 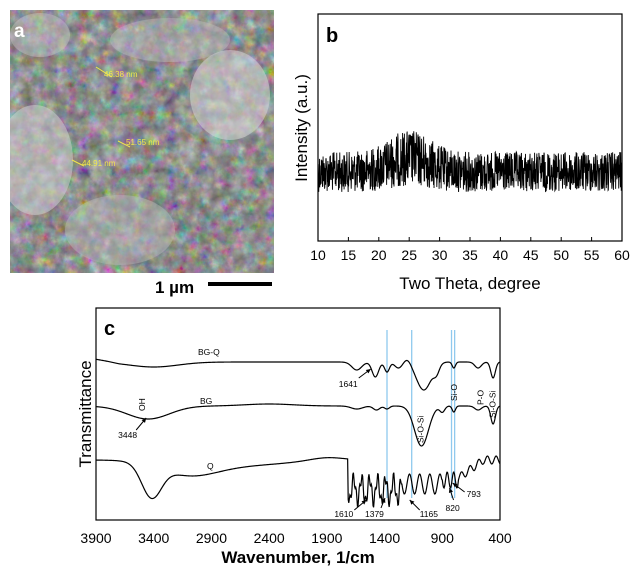 I want to click on ftir-x-tick-label: 2400, so click(x=269, y=538).